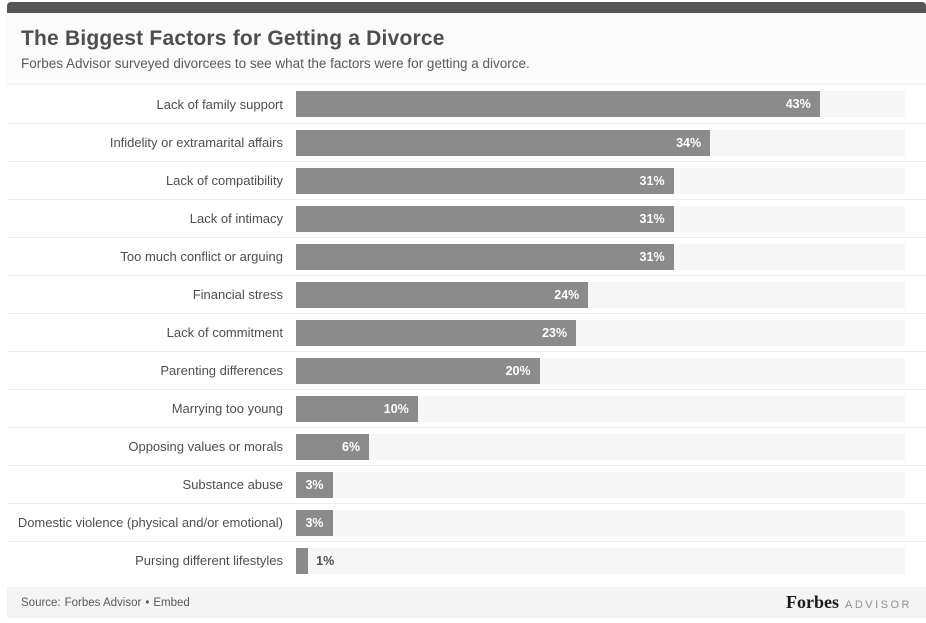 The width and height of the screenshot is (926, 623). I want to click on category-label: Financial stress, so click(237, 294).